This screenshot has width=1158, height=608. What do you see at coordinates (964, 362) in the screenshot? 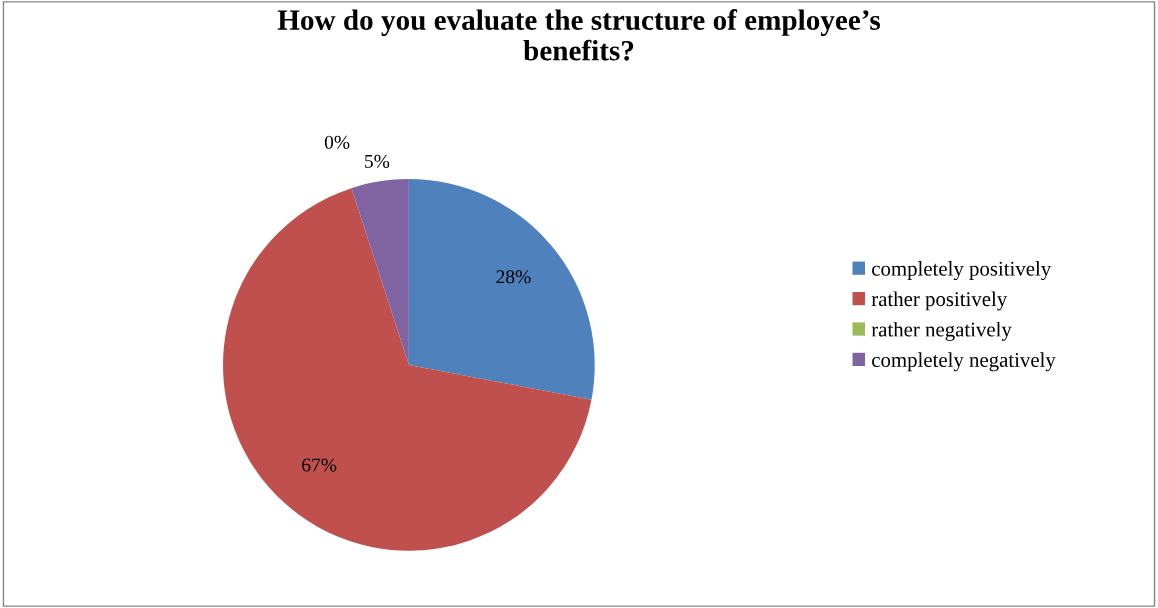
I see `legend-label: completely negatively` at bounding box center [964, 362].